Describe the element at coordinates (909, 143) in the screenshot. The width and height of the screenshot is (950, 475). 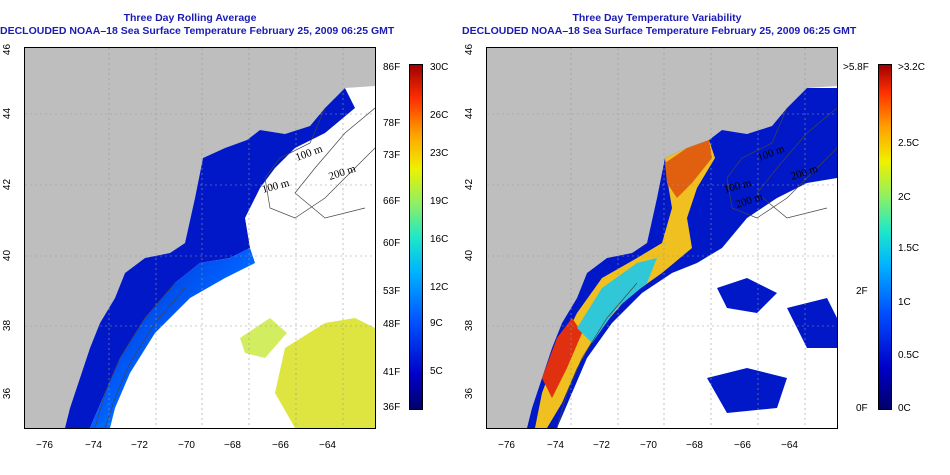
I see `colorbar-label-c: 2.5C` at that location.